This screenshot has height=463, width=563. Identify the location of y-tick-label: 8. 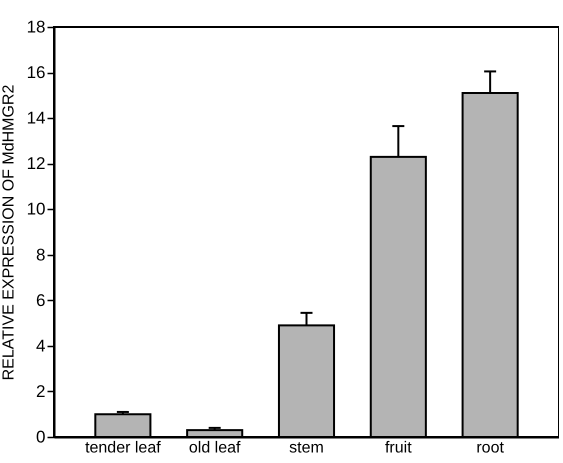
(41, 254).